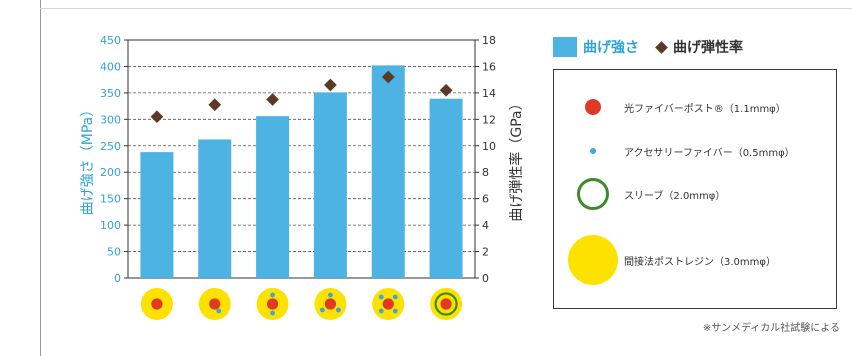 Image resolution: width=852 pixels, height=356 pixels. I want to click on right-axis-title: 曲げ弾性率（GPa）, so click(516, 158).